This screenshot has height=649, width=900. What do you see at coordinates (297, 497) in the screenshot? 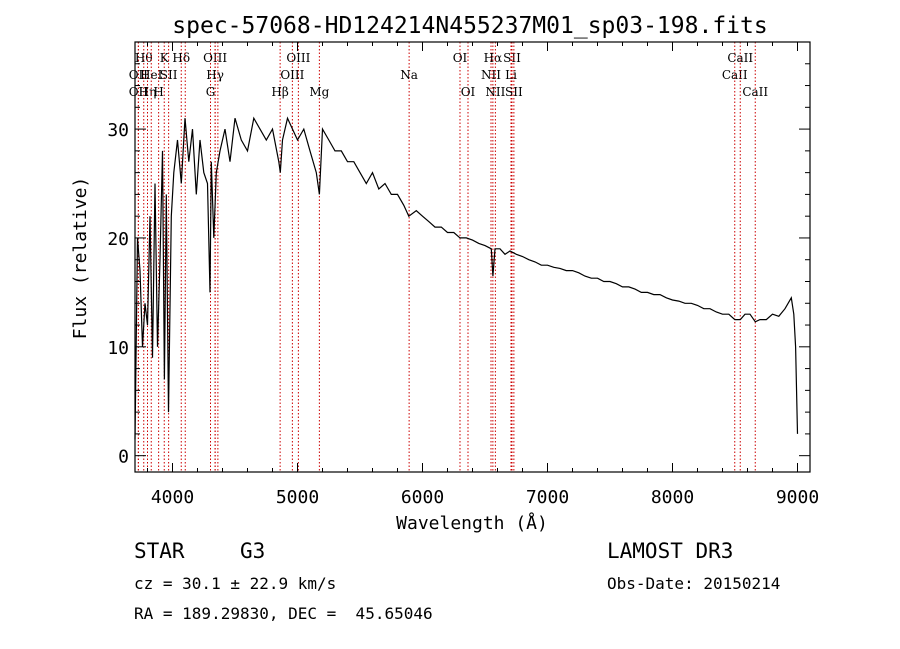
I see `x-tick-label: 5000` at bounding box center [297, 497].